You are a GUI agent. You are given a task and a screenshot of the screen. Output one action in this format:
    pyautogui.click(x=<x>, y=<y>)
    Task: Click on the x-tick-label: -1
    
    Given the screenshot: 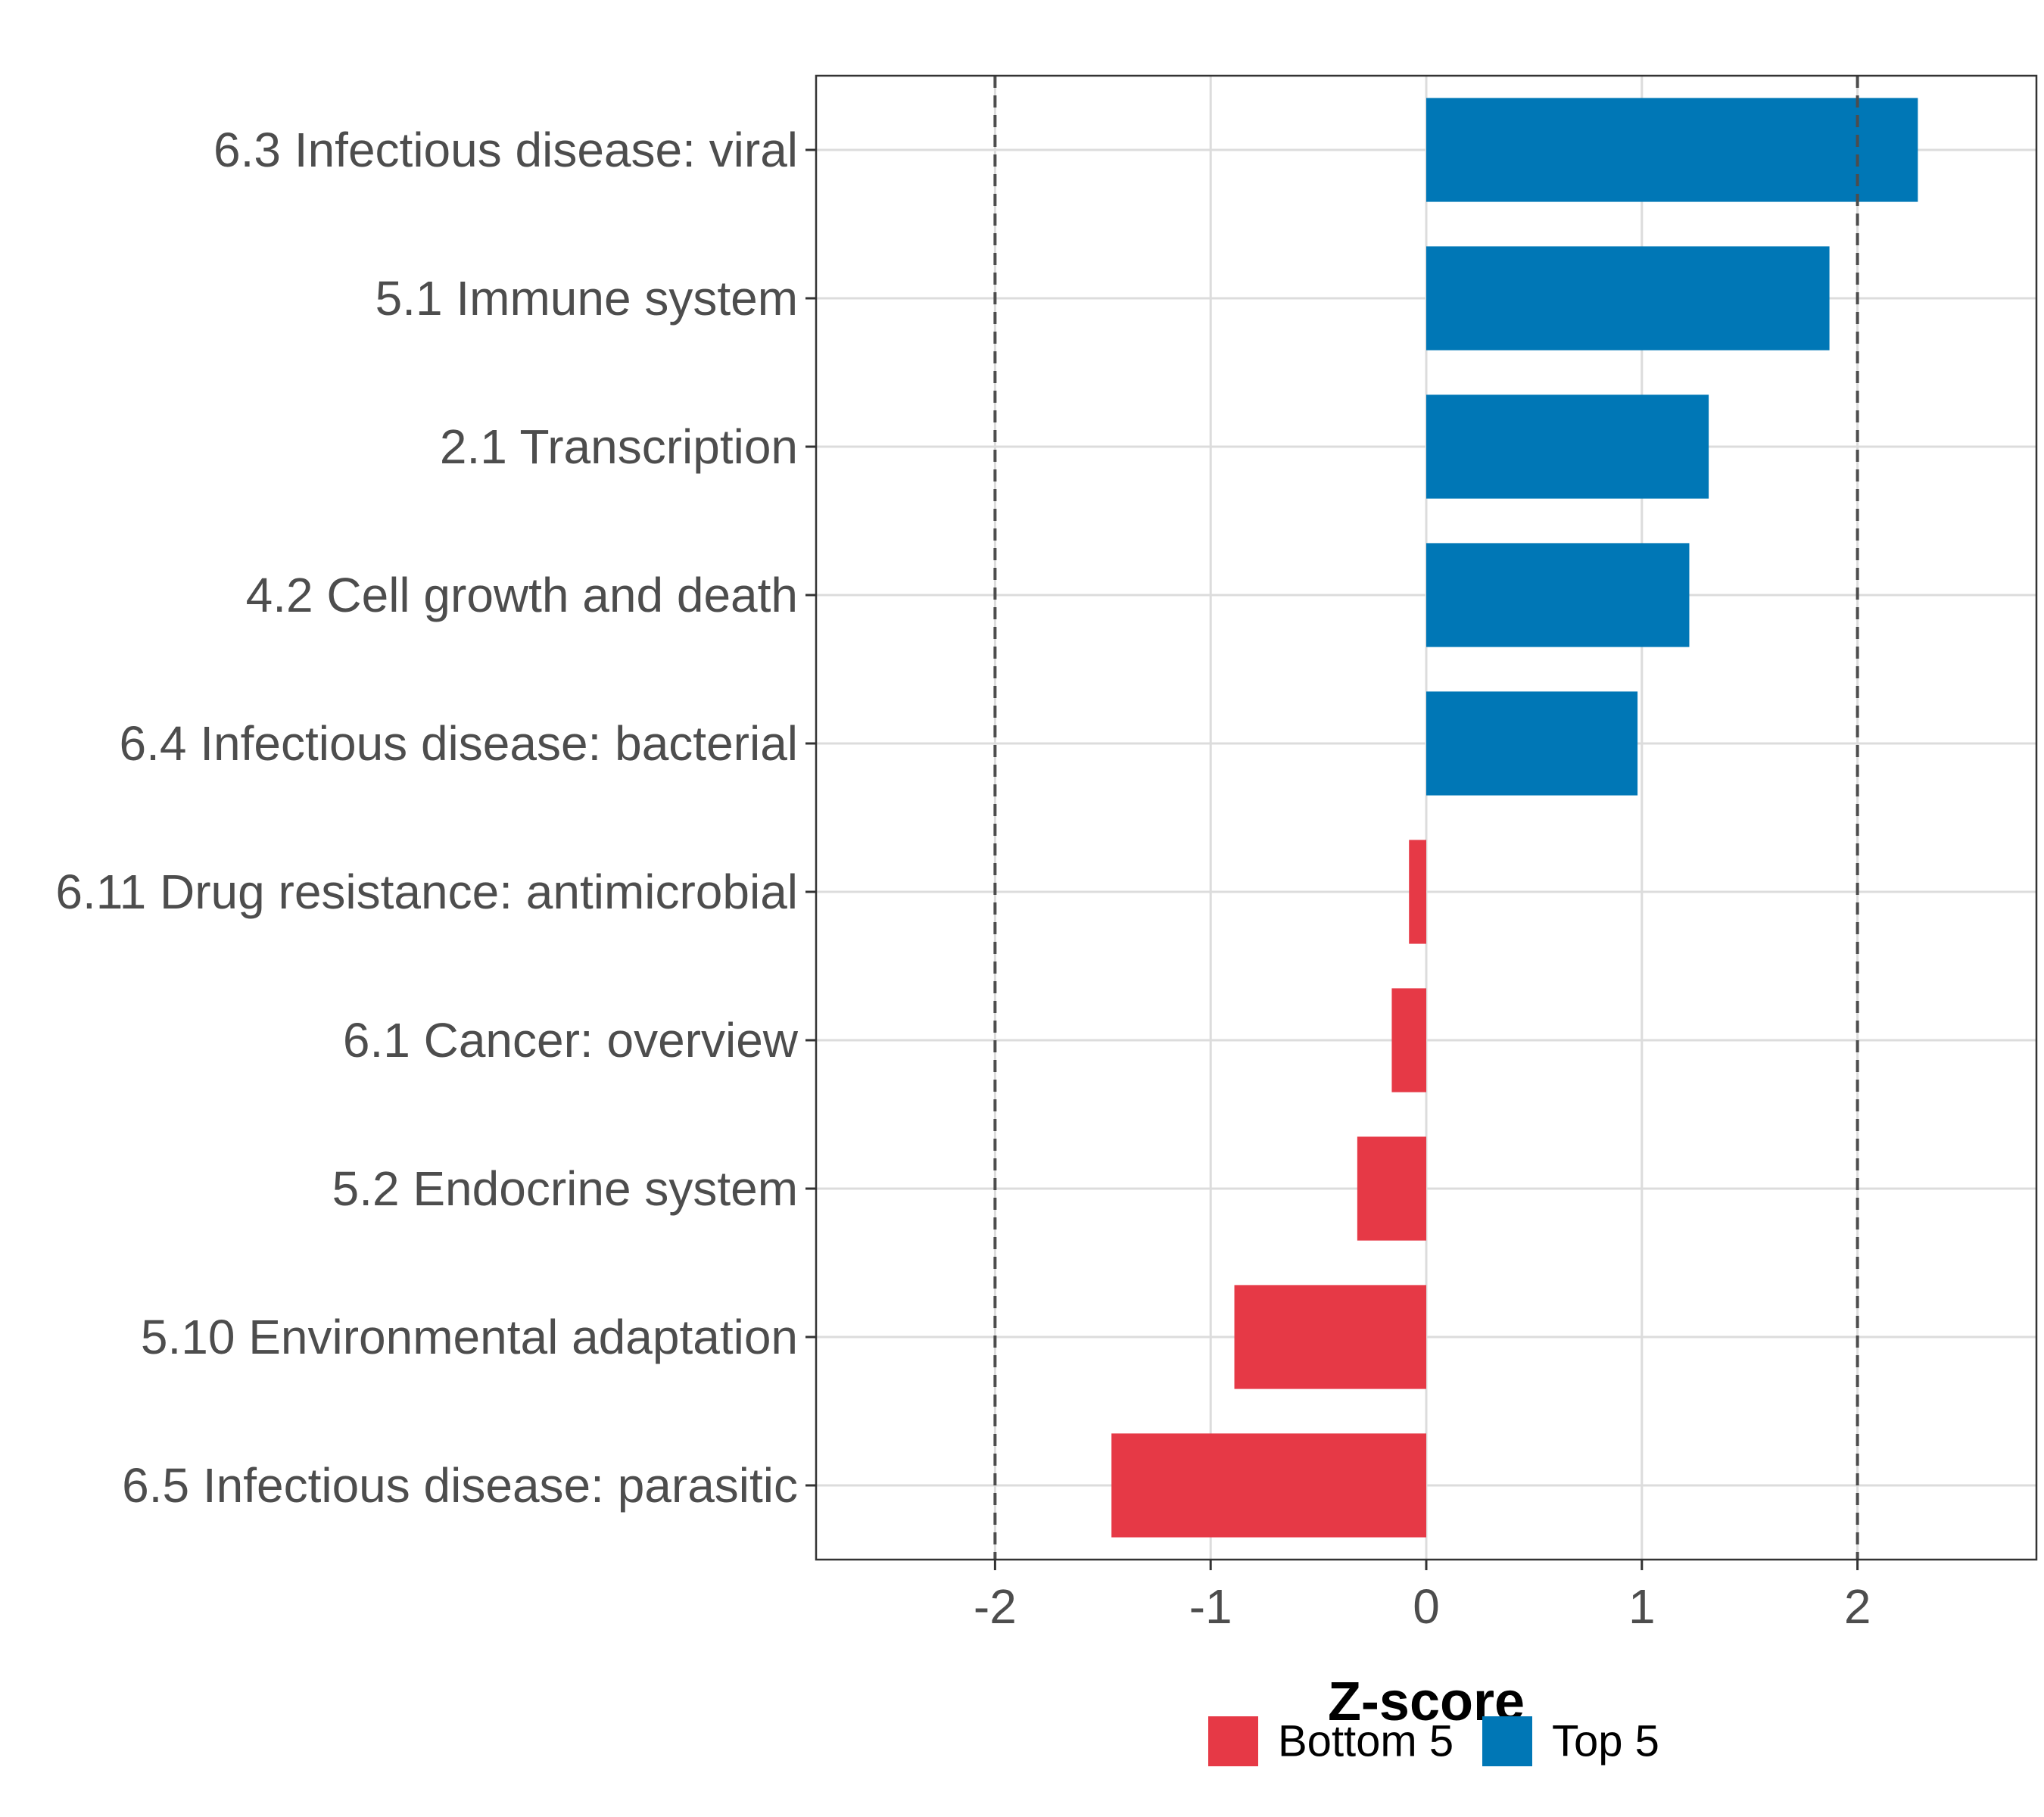 What is the action you would take?
    pyautogui.click(x=1210, y=1606)
    